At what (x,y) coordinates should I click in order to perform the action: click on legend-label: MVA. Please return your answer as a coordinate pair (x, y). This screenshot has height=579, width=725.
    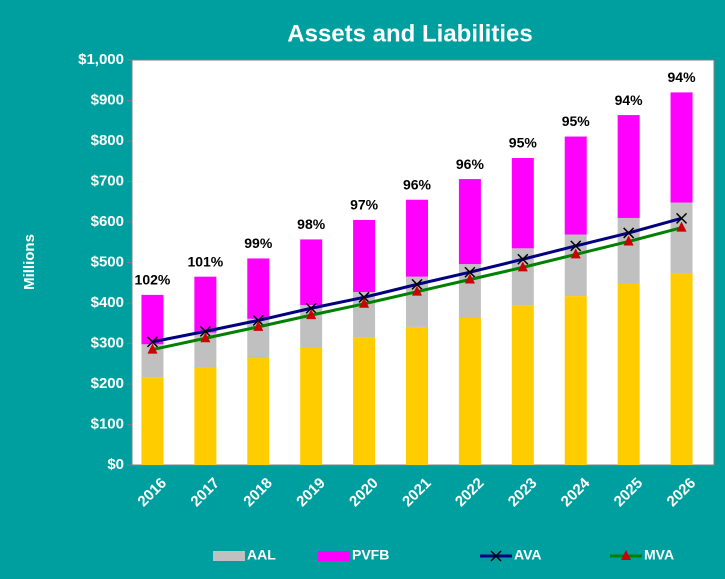
    Looking at the image, I should click on (659, 555).